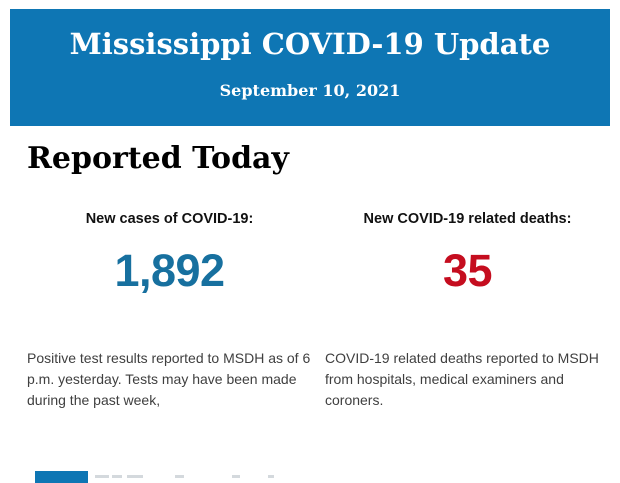  Describe the element at coordinates (310, 91) in the screenshot. I see `report-date: September 10, 2021` at that location.